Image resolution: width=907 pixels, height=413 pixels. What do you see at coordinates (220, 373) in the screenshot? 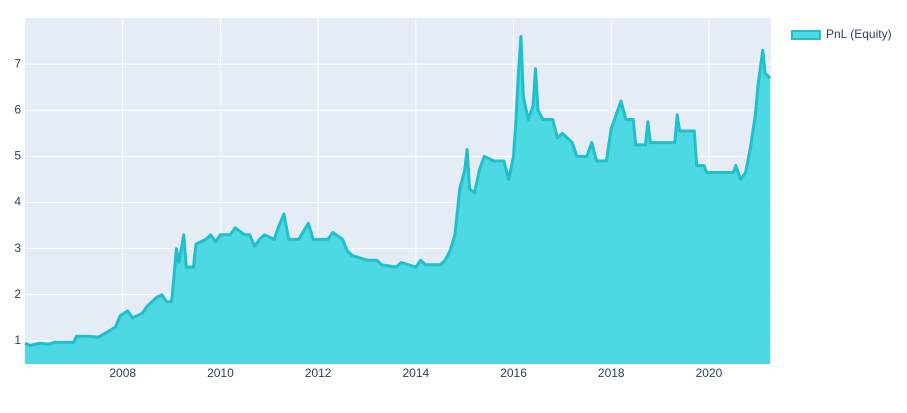
I see `x-tick-label: 2010` at bounding box center [220, 373].